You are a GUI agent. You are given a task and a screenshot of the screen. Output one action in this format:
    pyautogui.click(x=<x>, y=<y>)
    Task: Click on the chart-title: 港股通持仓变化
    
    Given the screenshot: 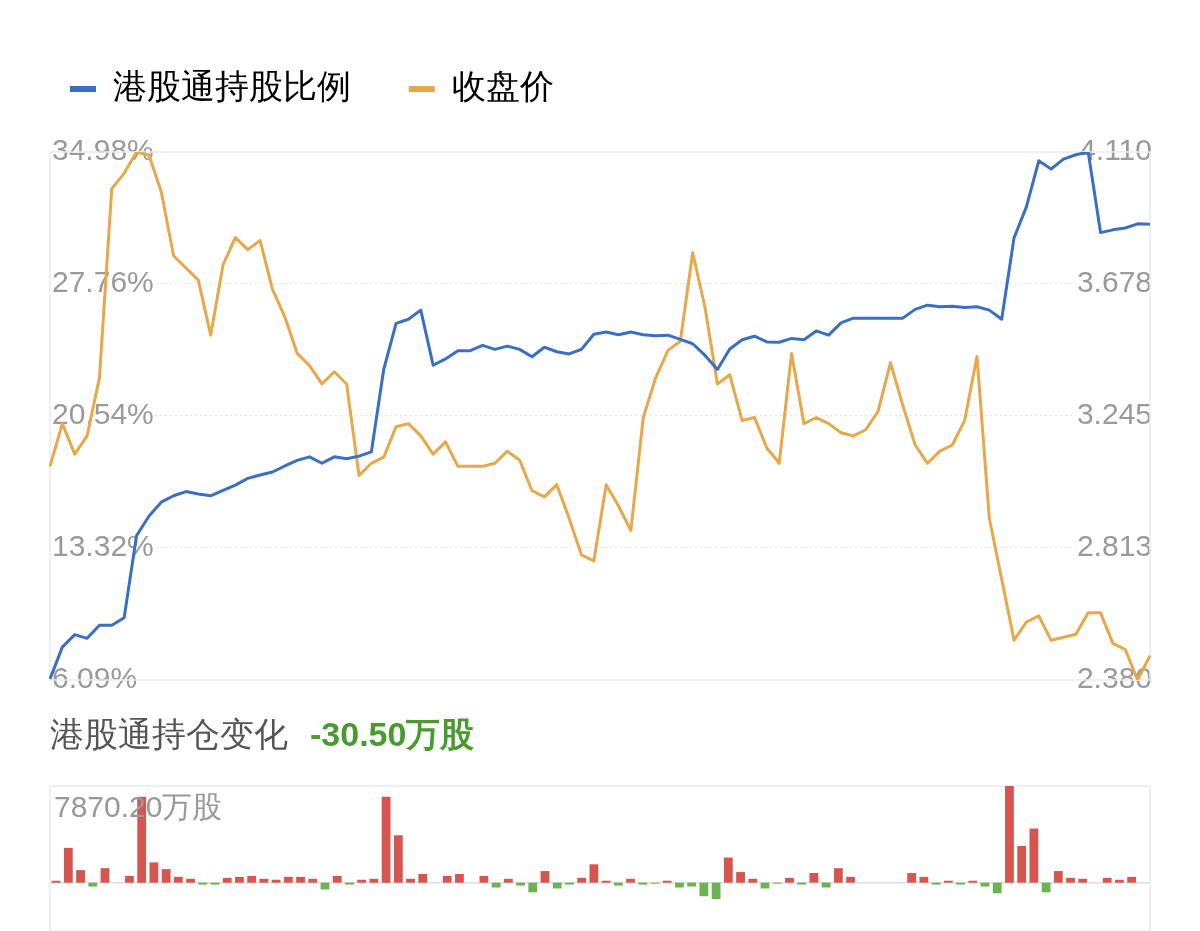 What is the action you would take?
    pyautogui.click(x=169, y=734)
    